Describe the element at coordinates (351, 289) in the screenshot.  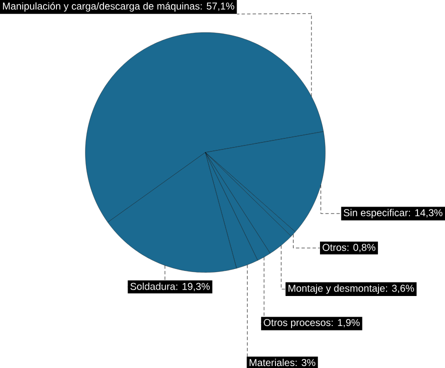
I see `slice-label: Montaje y desmontaje: 3,6%` at that location.